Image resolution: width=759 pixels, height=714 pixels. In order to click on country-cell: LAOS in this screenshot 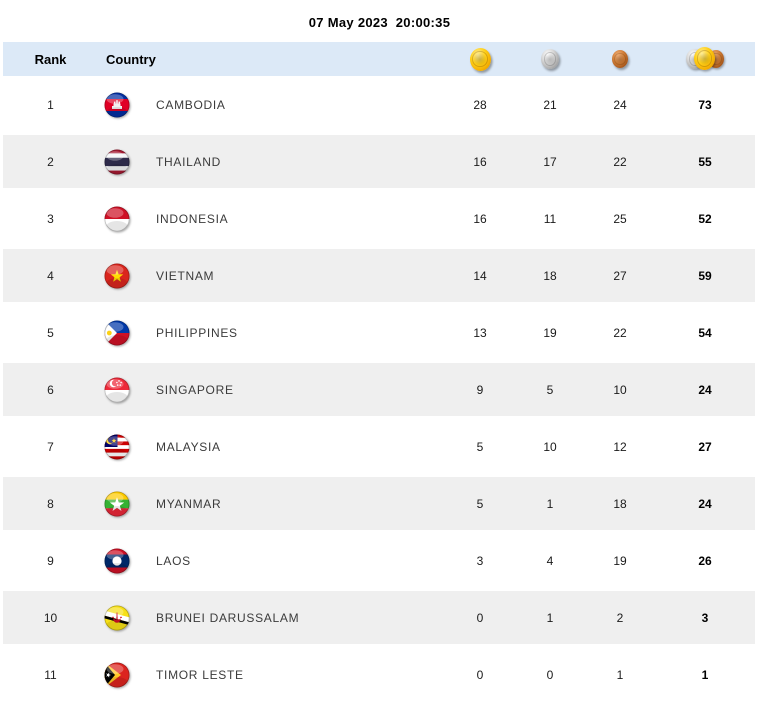, I will do `click(271, 560)`.